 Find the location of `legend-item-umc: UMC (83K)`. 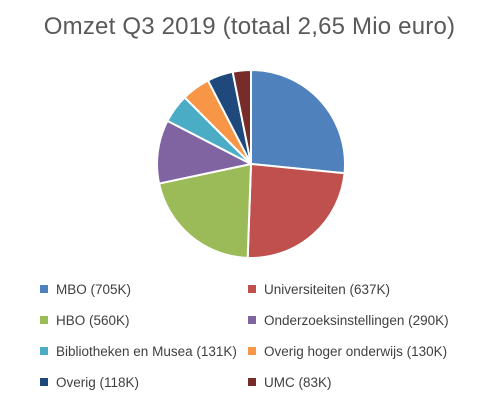

legend-item-umc: UMC (83K) is located at coordinates (290, 382).